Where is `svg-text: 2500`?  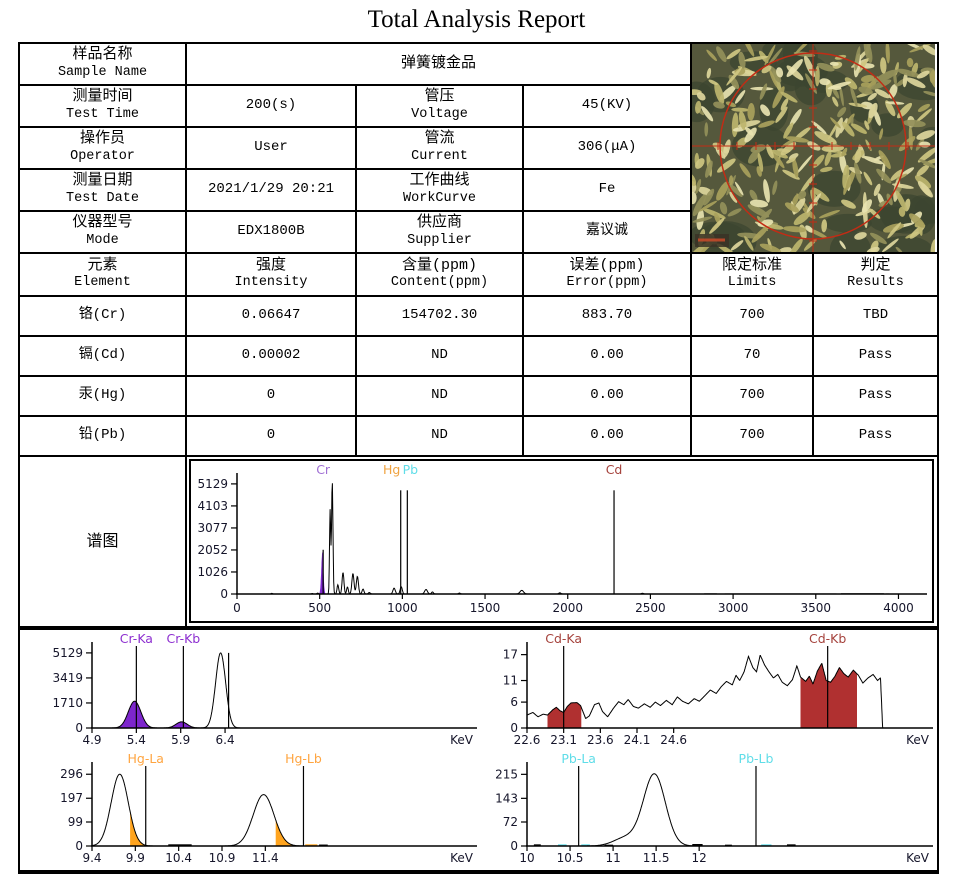 svg-text: 2500 is located at coordinates (650, 608).